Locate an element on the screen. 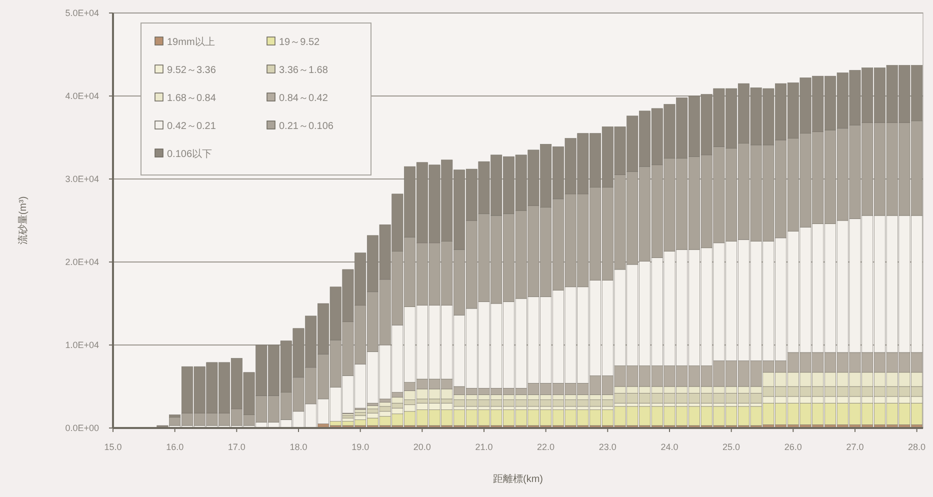 Image resolution: width=933 pixels, height=497 pixels. x-tick-label: 19.0 is located at coordinates (361, 447).